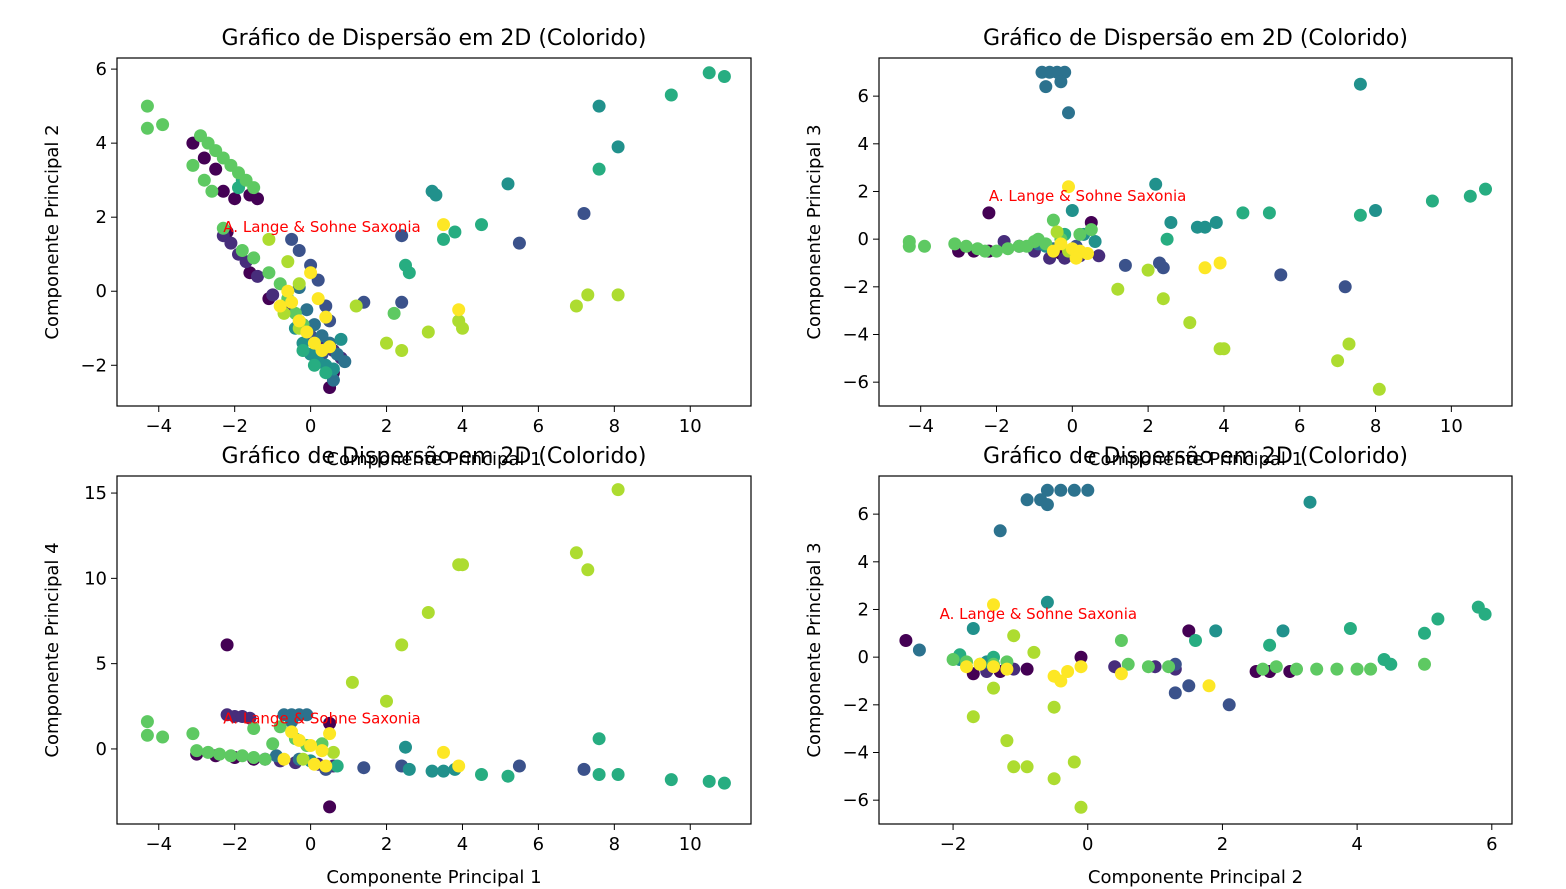 The image size is (1566, 889). I want to click on annotation-label: A. Lange & Sohne Saxonia, so click(321, 718).